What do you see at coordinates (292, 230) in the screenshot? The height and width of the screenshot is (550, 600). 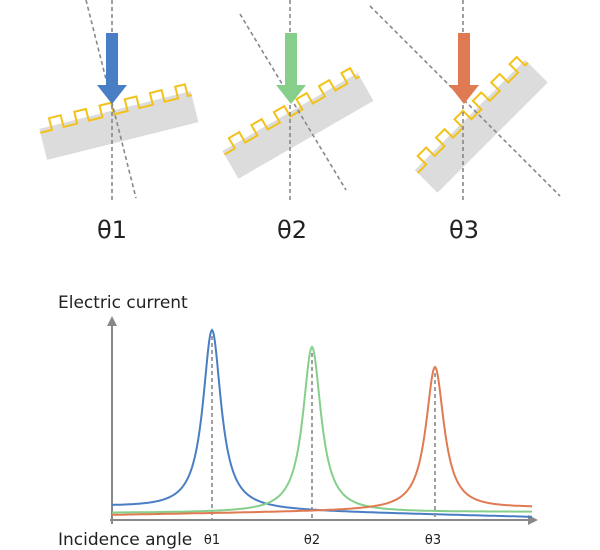 I see `panel-label: θ2` at bounding box center [292, 230].